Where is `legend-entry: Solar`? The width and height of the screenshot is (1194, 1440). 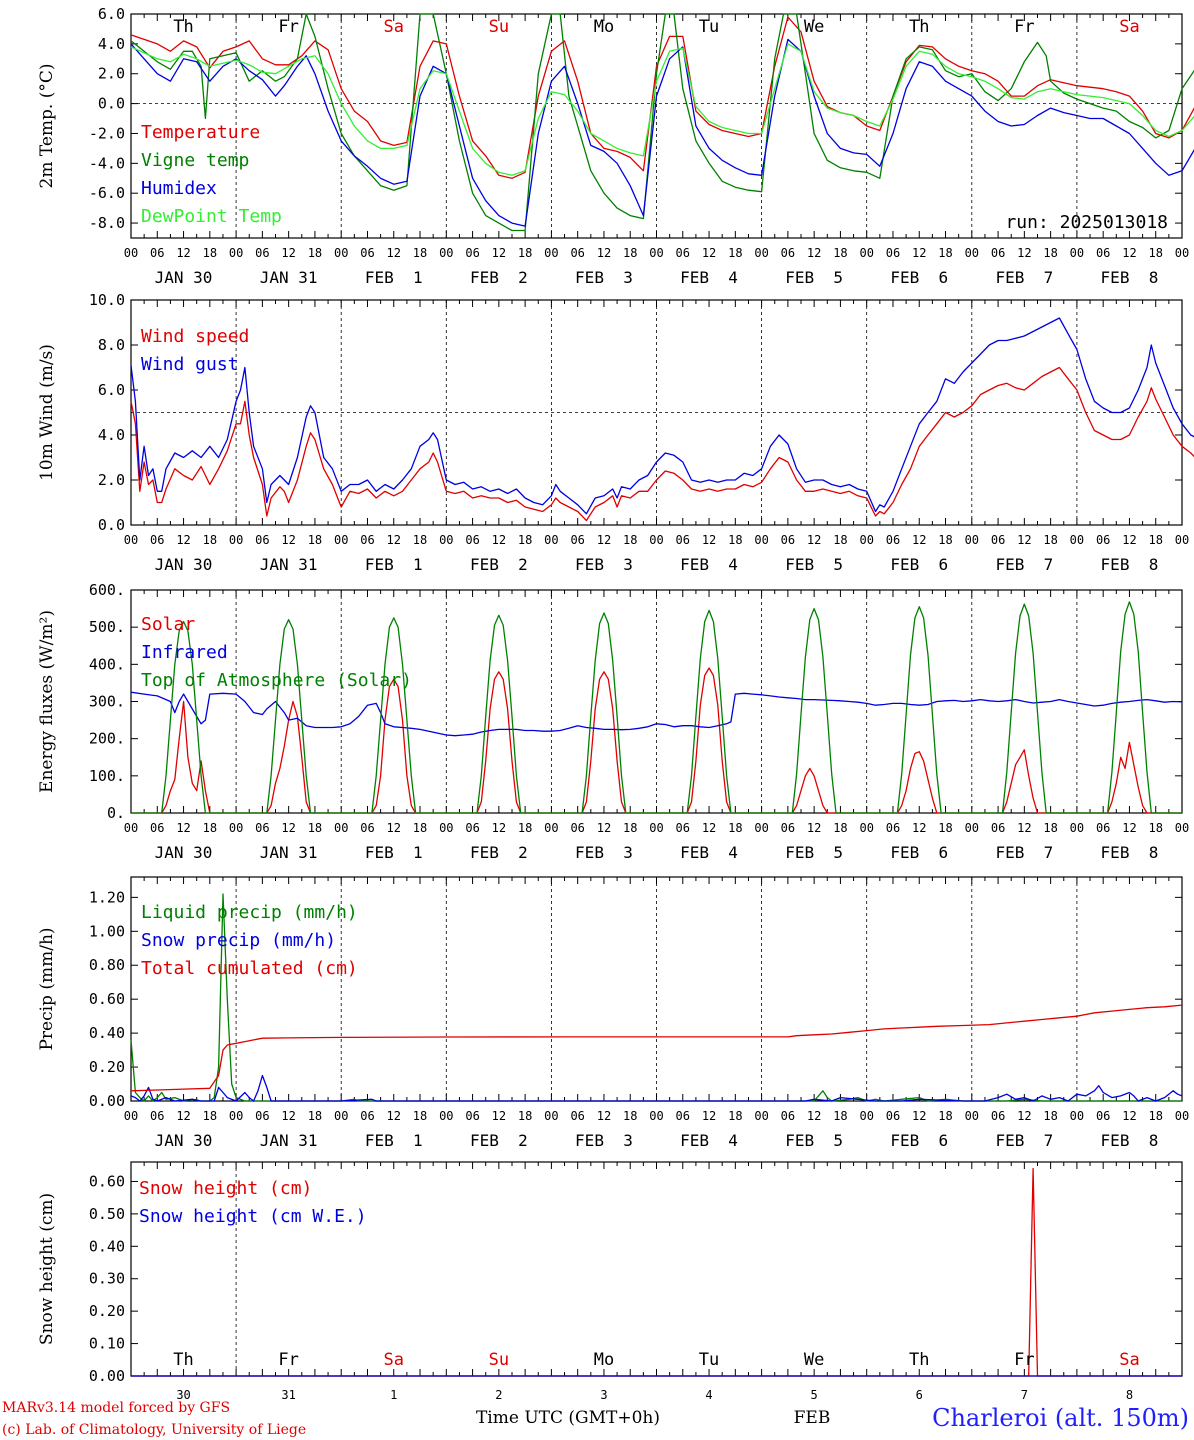 legend-entry: Solar is located at coordinates (168, 624).